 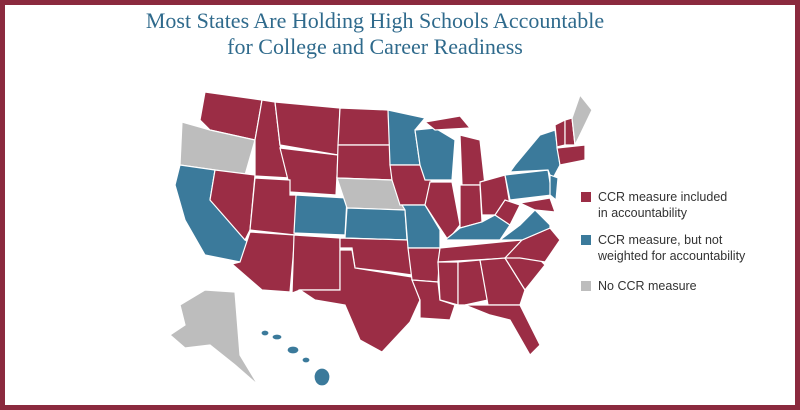 I want to click on legend-label: weighted for accountability, so click(x=671, y=256).